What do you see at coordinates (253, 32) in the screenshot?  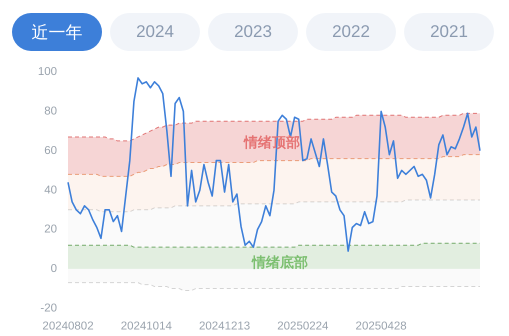 I see `text: 2023` at bounding box center [253, 32].